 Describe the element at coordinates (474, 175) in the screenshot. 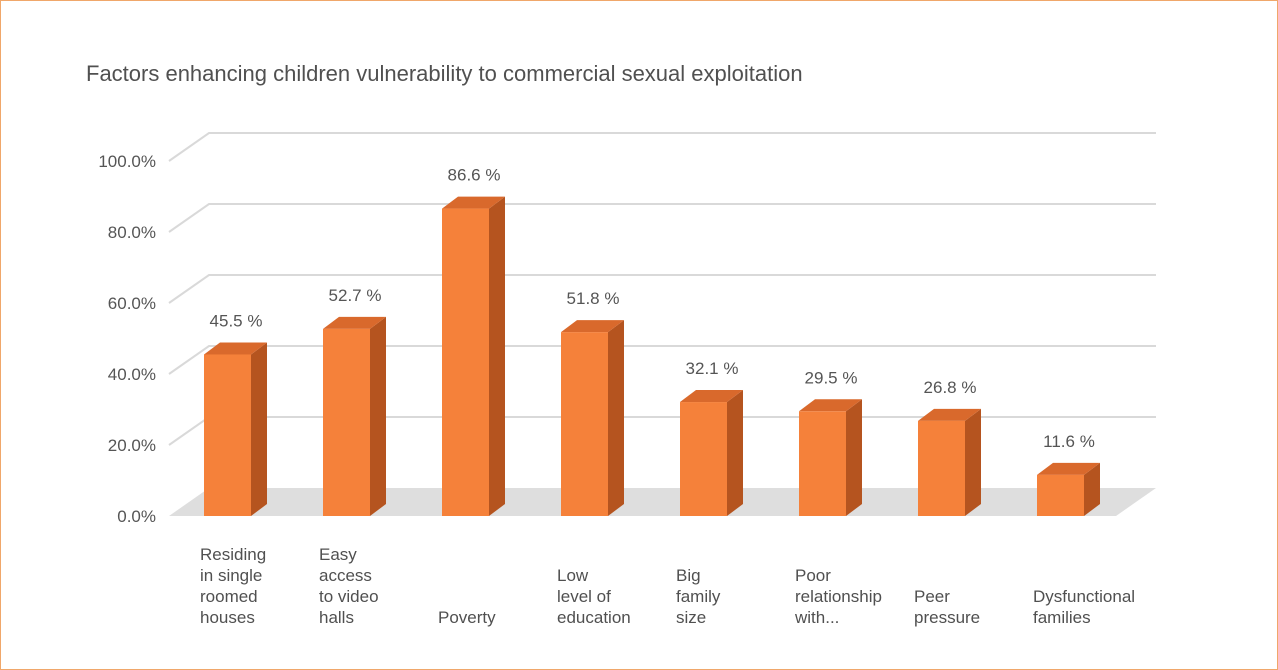

I see `data-label: 86.6 %` at that location.